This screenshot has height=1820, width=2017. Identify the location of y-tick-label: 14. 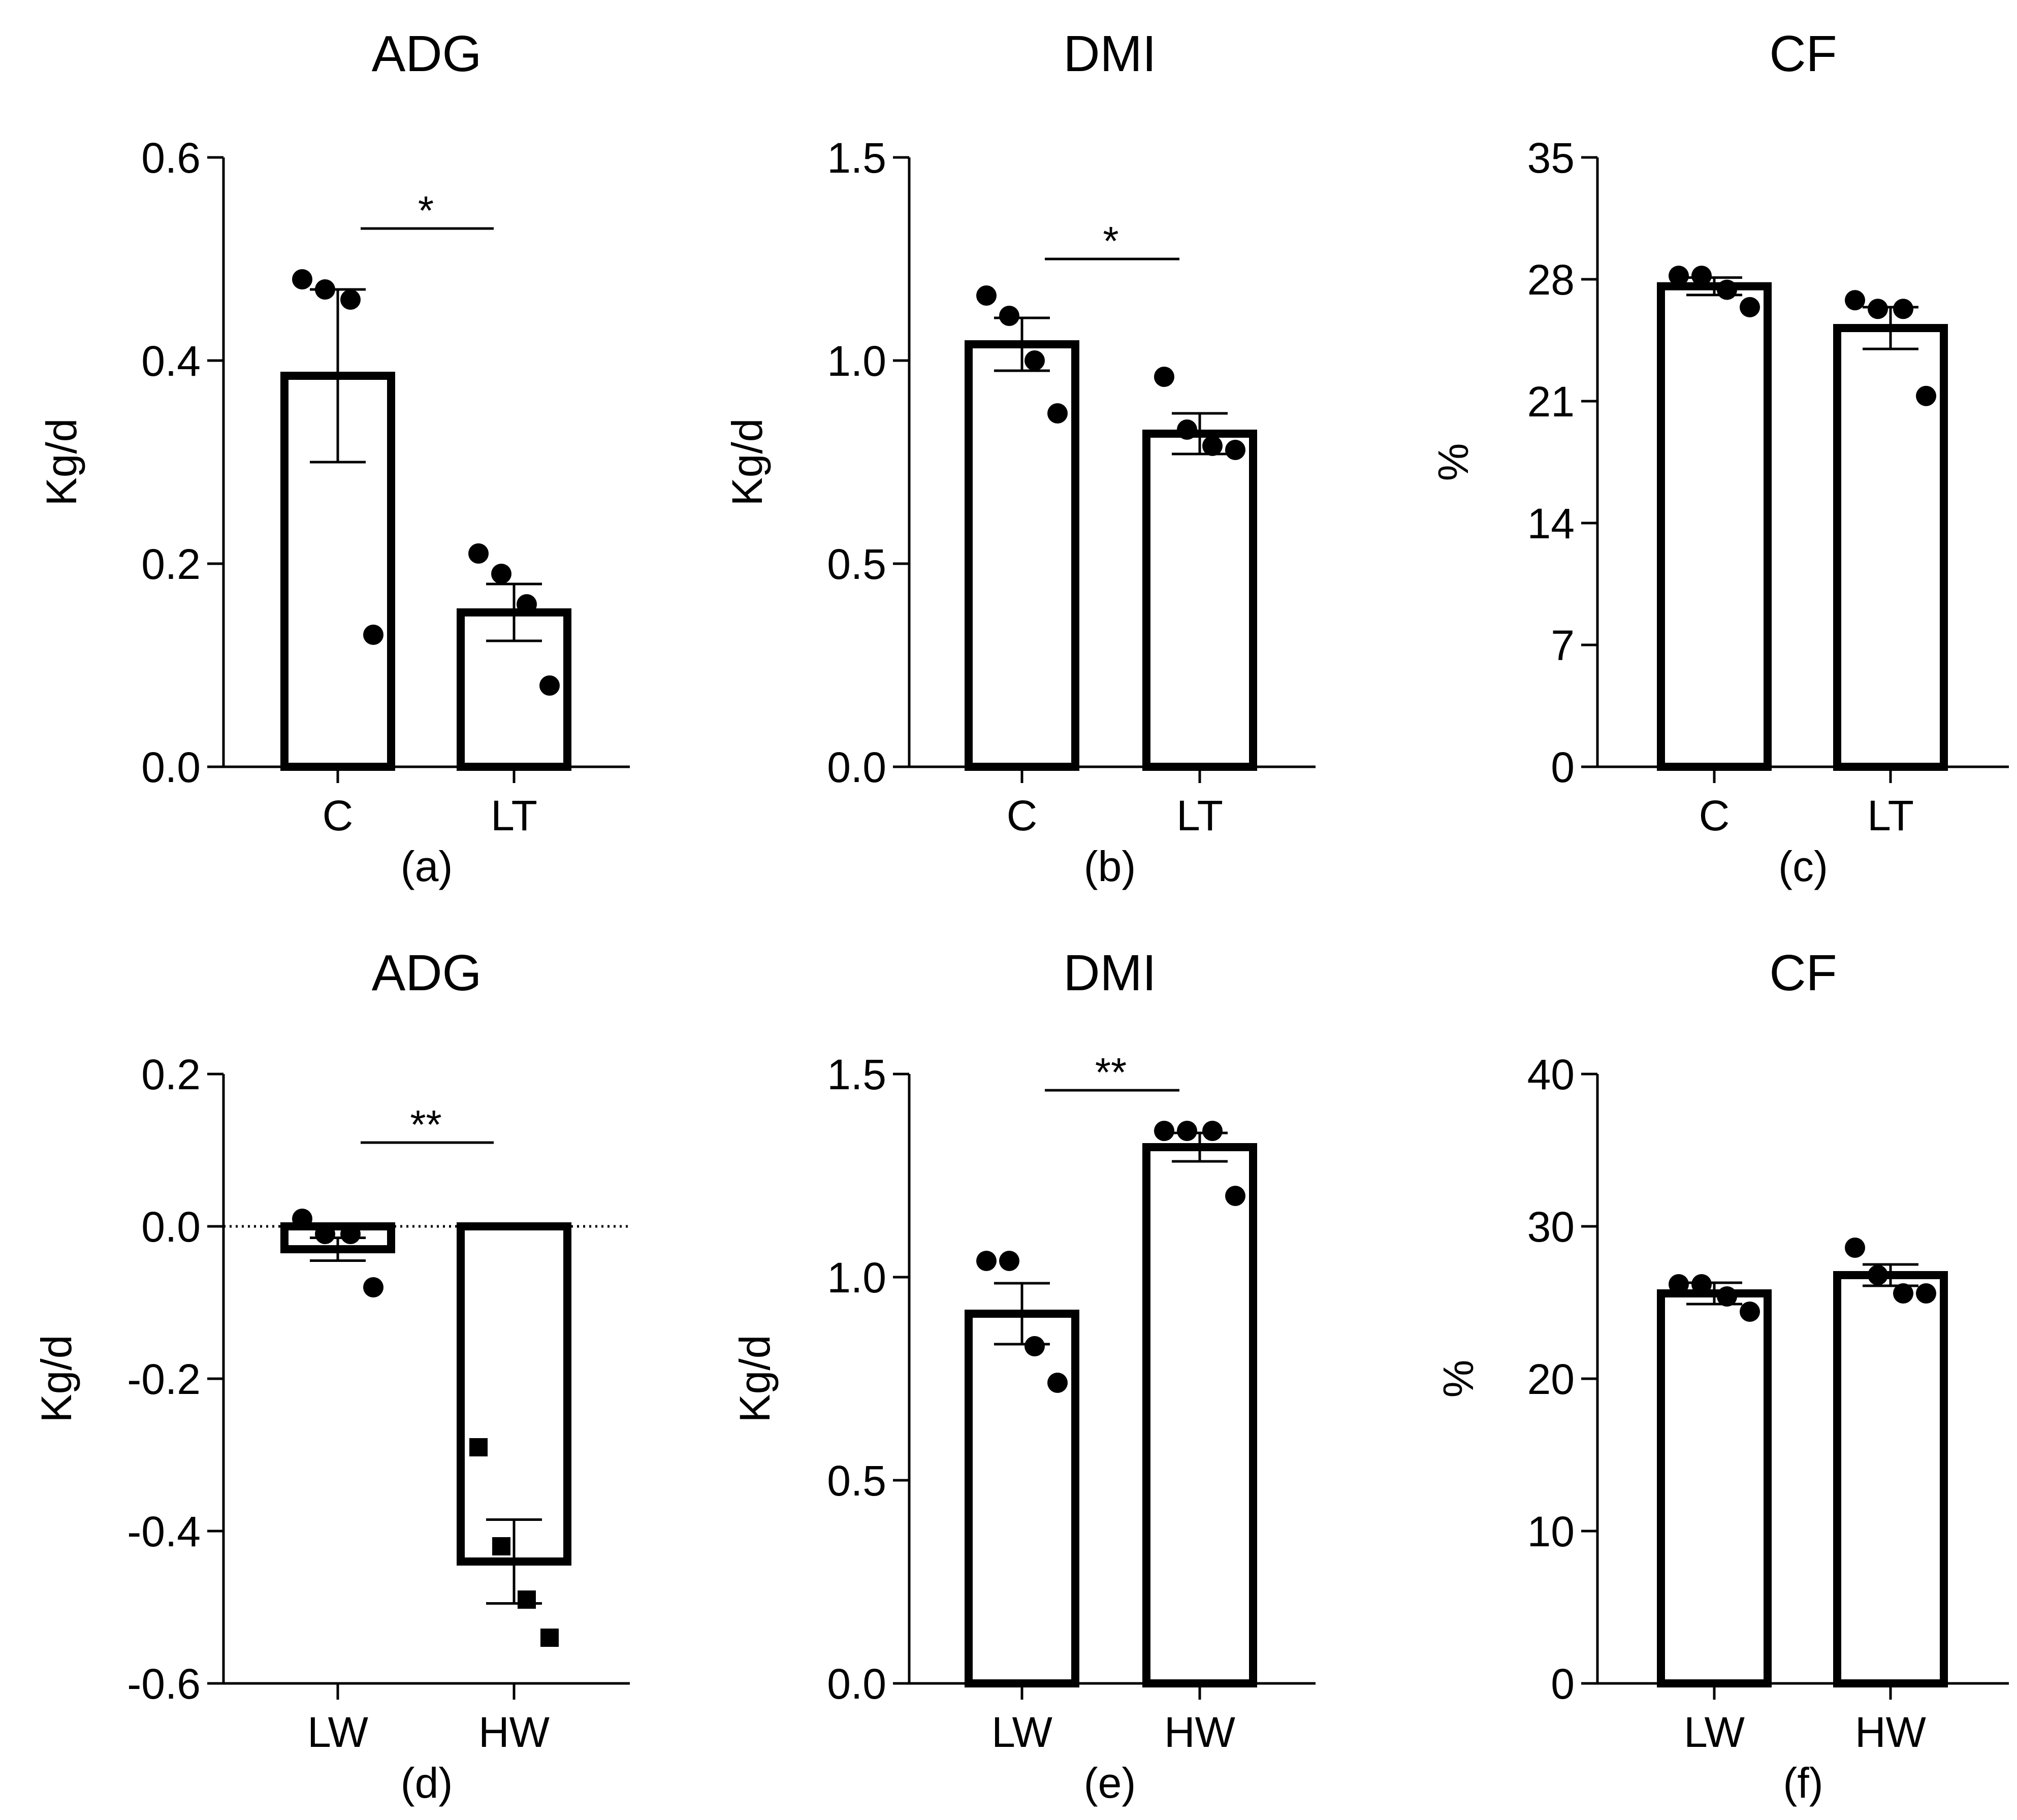
(1551, 523).